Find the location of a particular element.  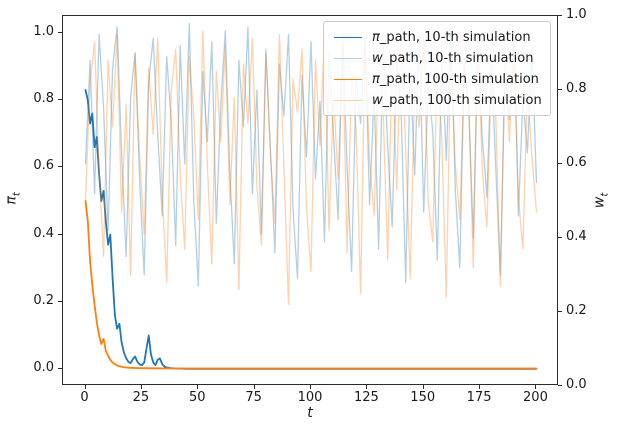

x-axis-label-text: t is located at coordinates (310, 413).